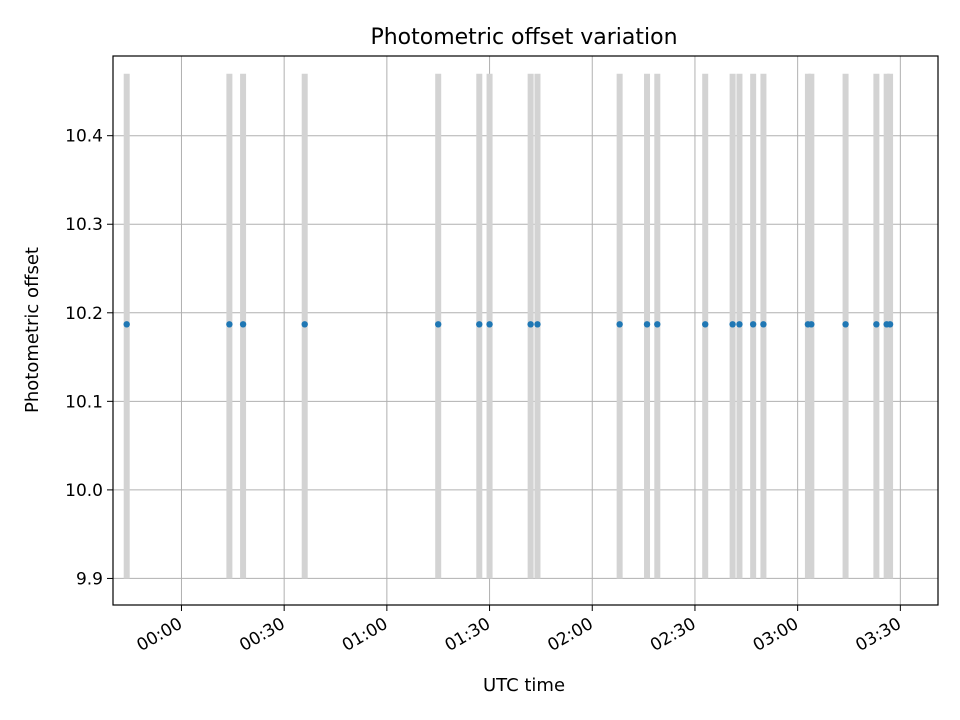 The height and width of the screenshot is (720, 960). I want to click on x-tick-label: 01:30, so click(468, 635).